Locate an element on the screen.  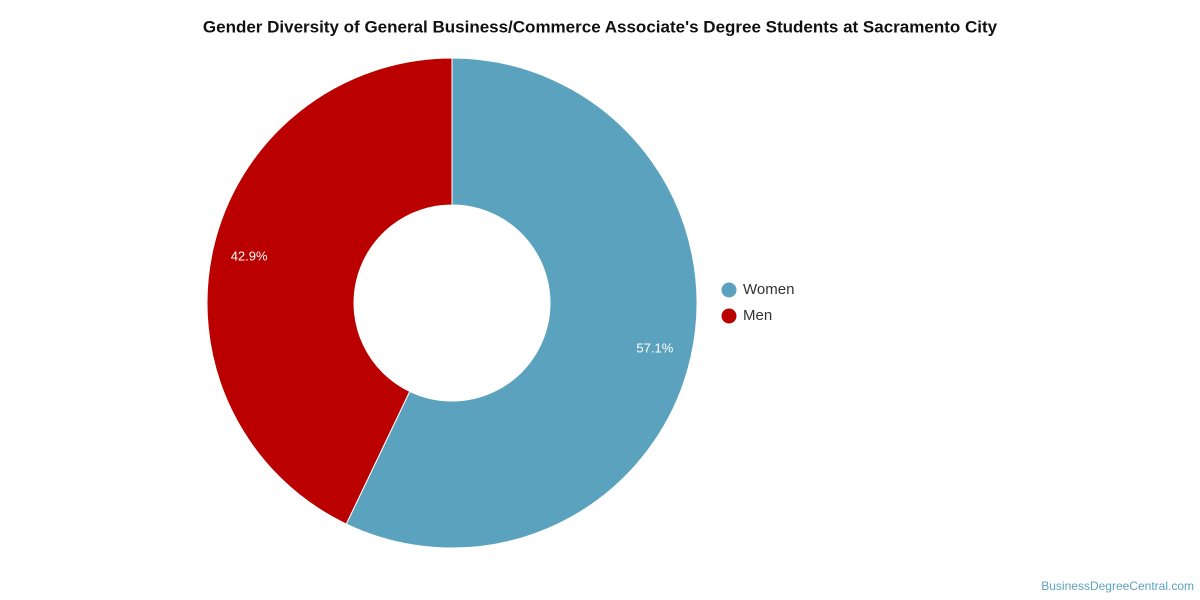
legend-label: Men is located at coordinates (757, 315).